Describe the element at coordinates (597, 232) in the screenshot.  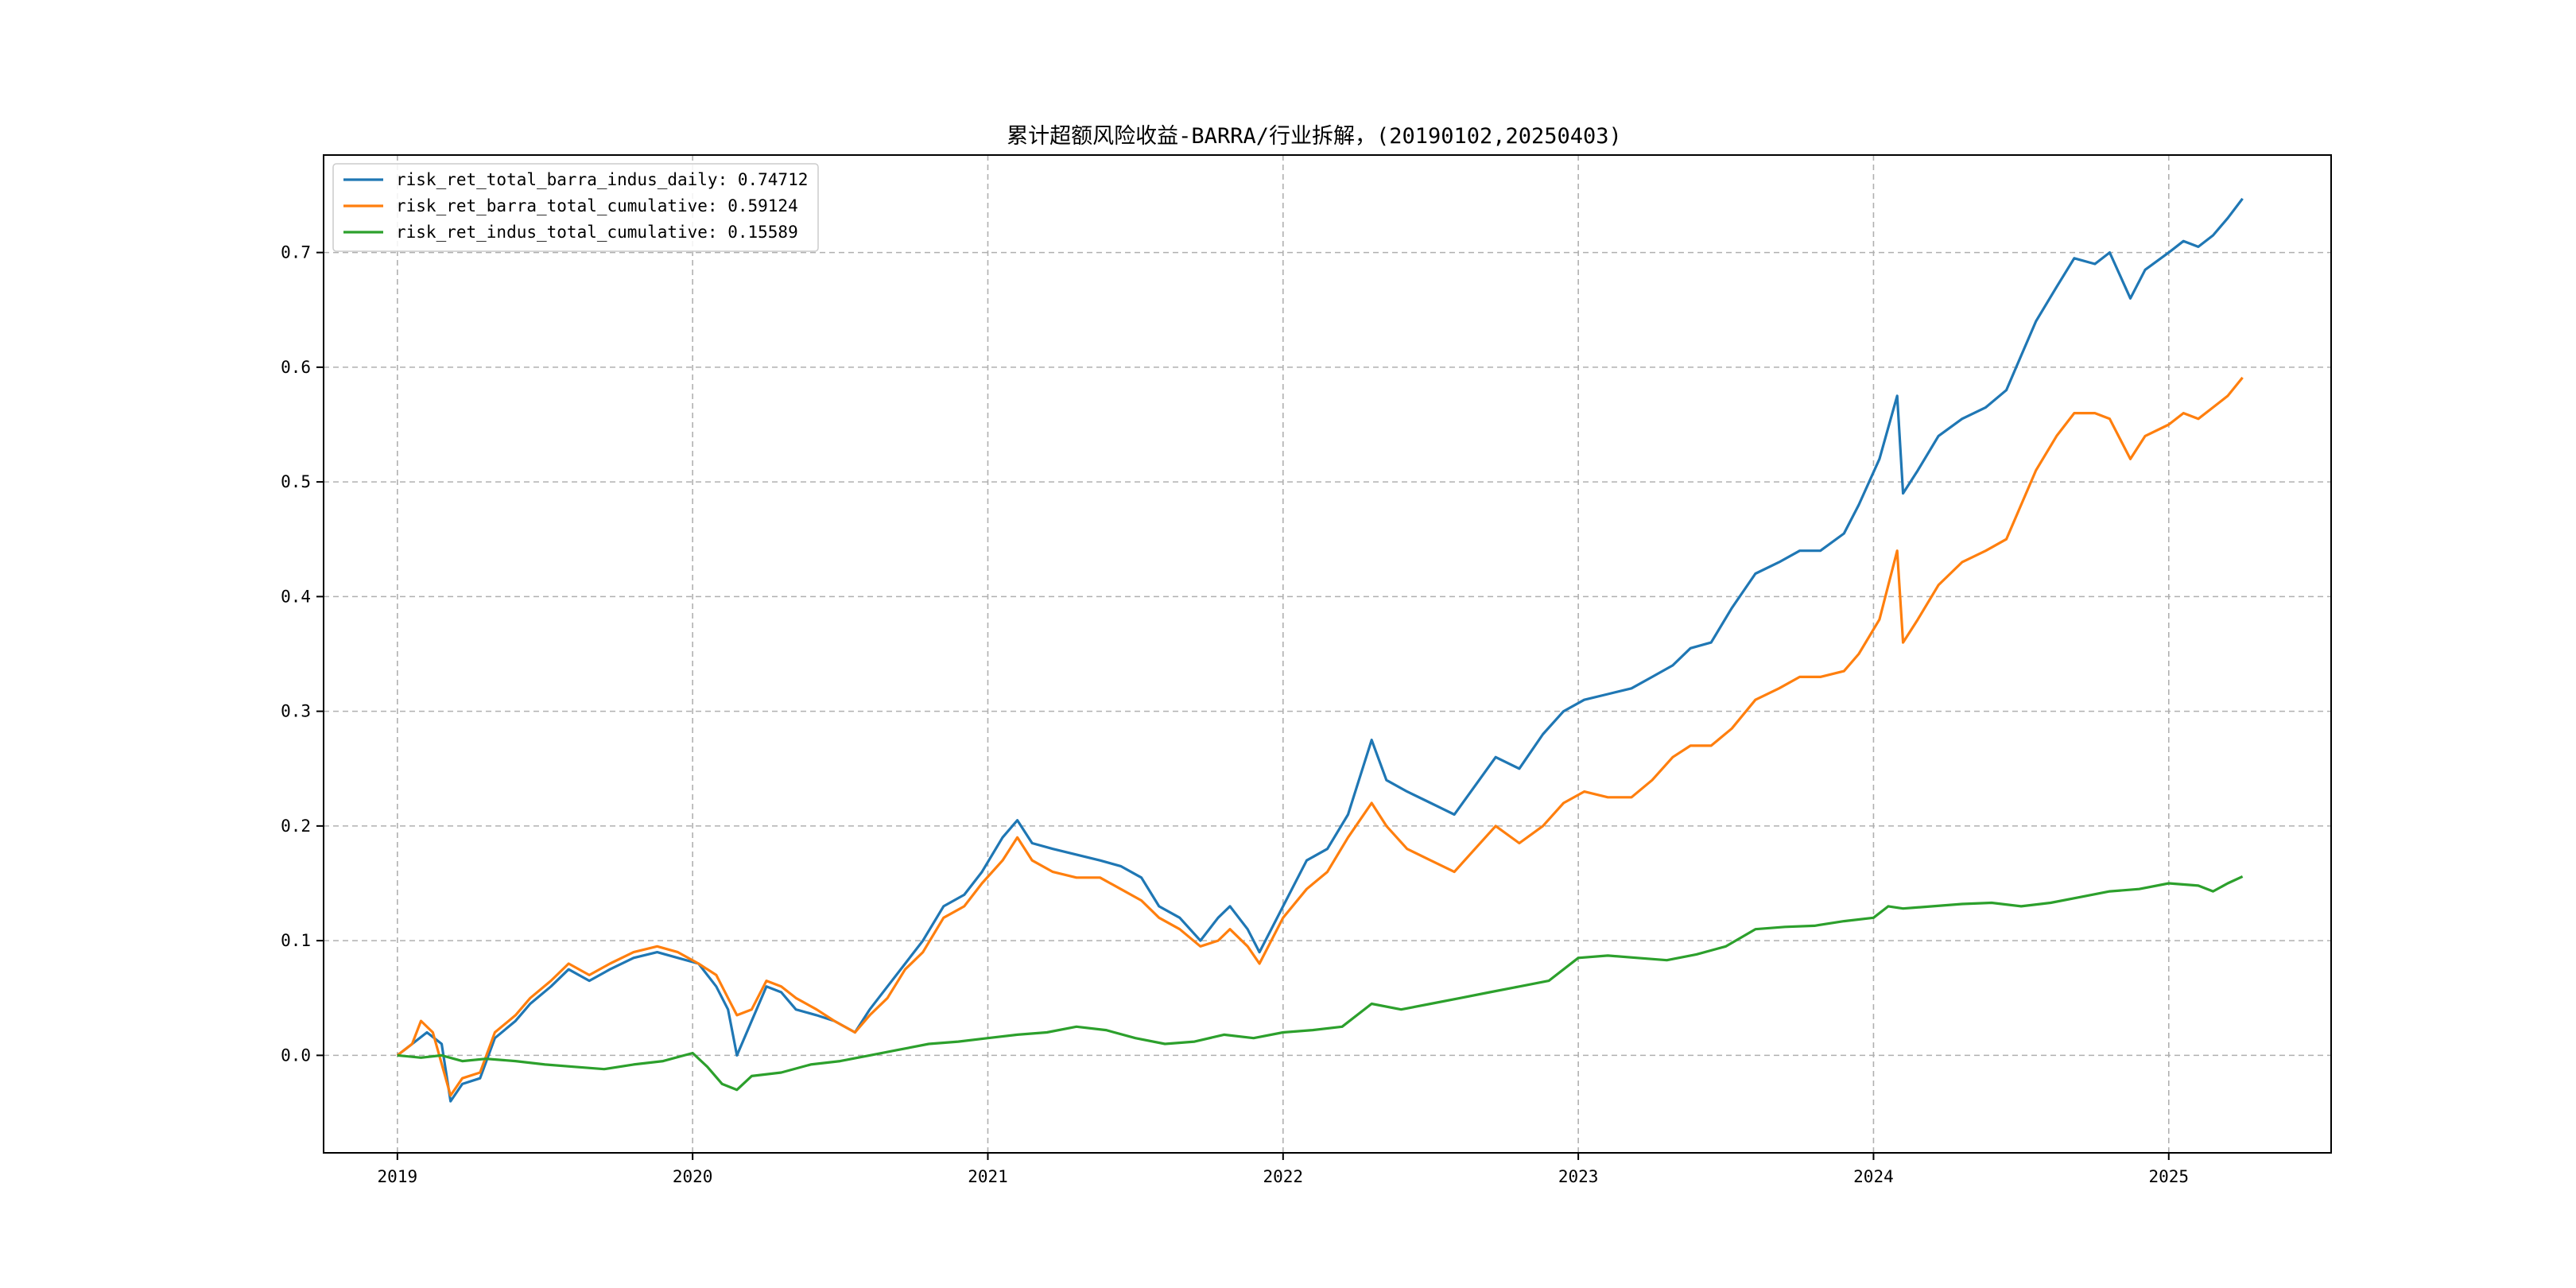
I see `legend-label-3: risk_ret_indus_total_cumulative: 0.15589` at that location.